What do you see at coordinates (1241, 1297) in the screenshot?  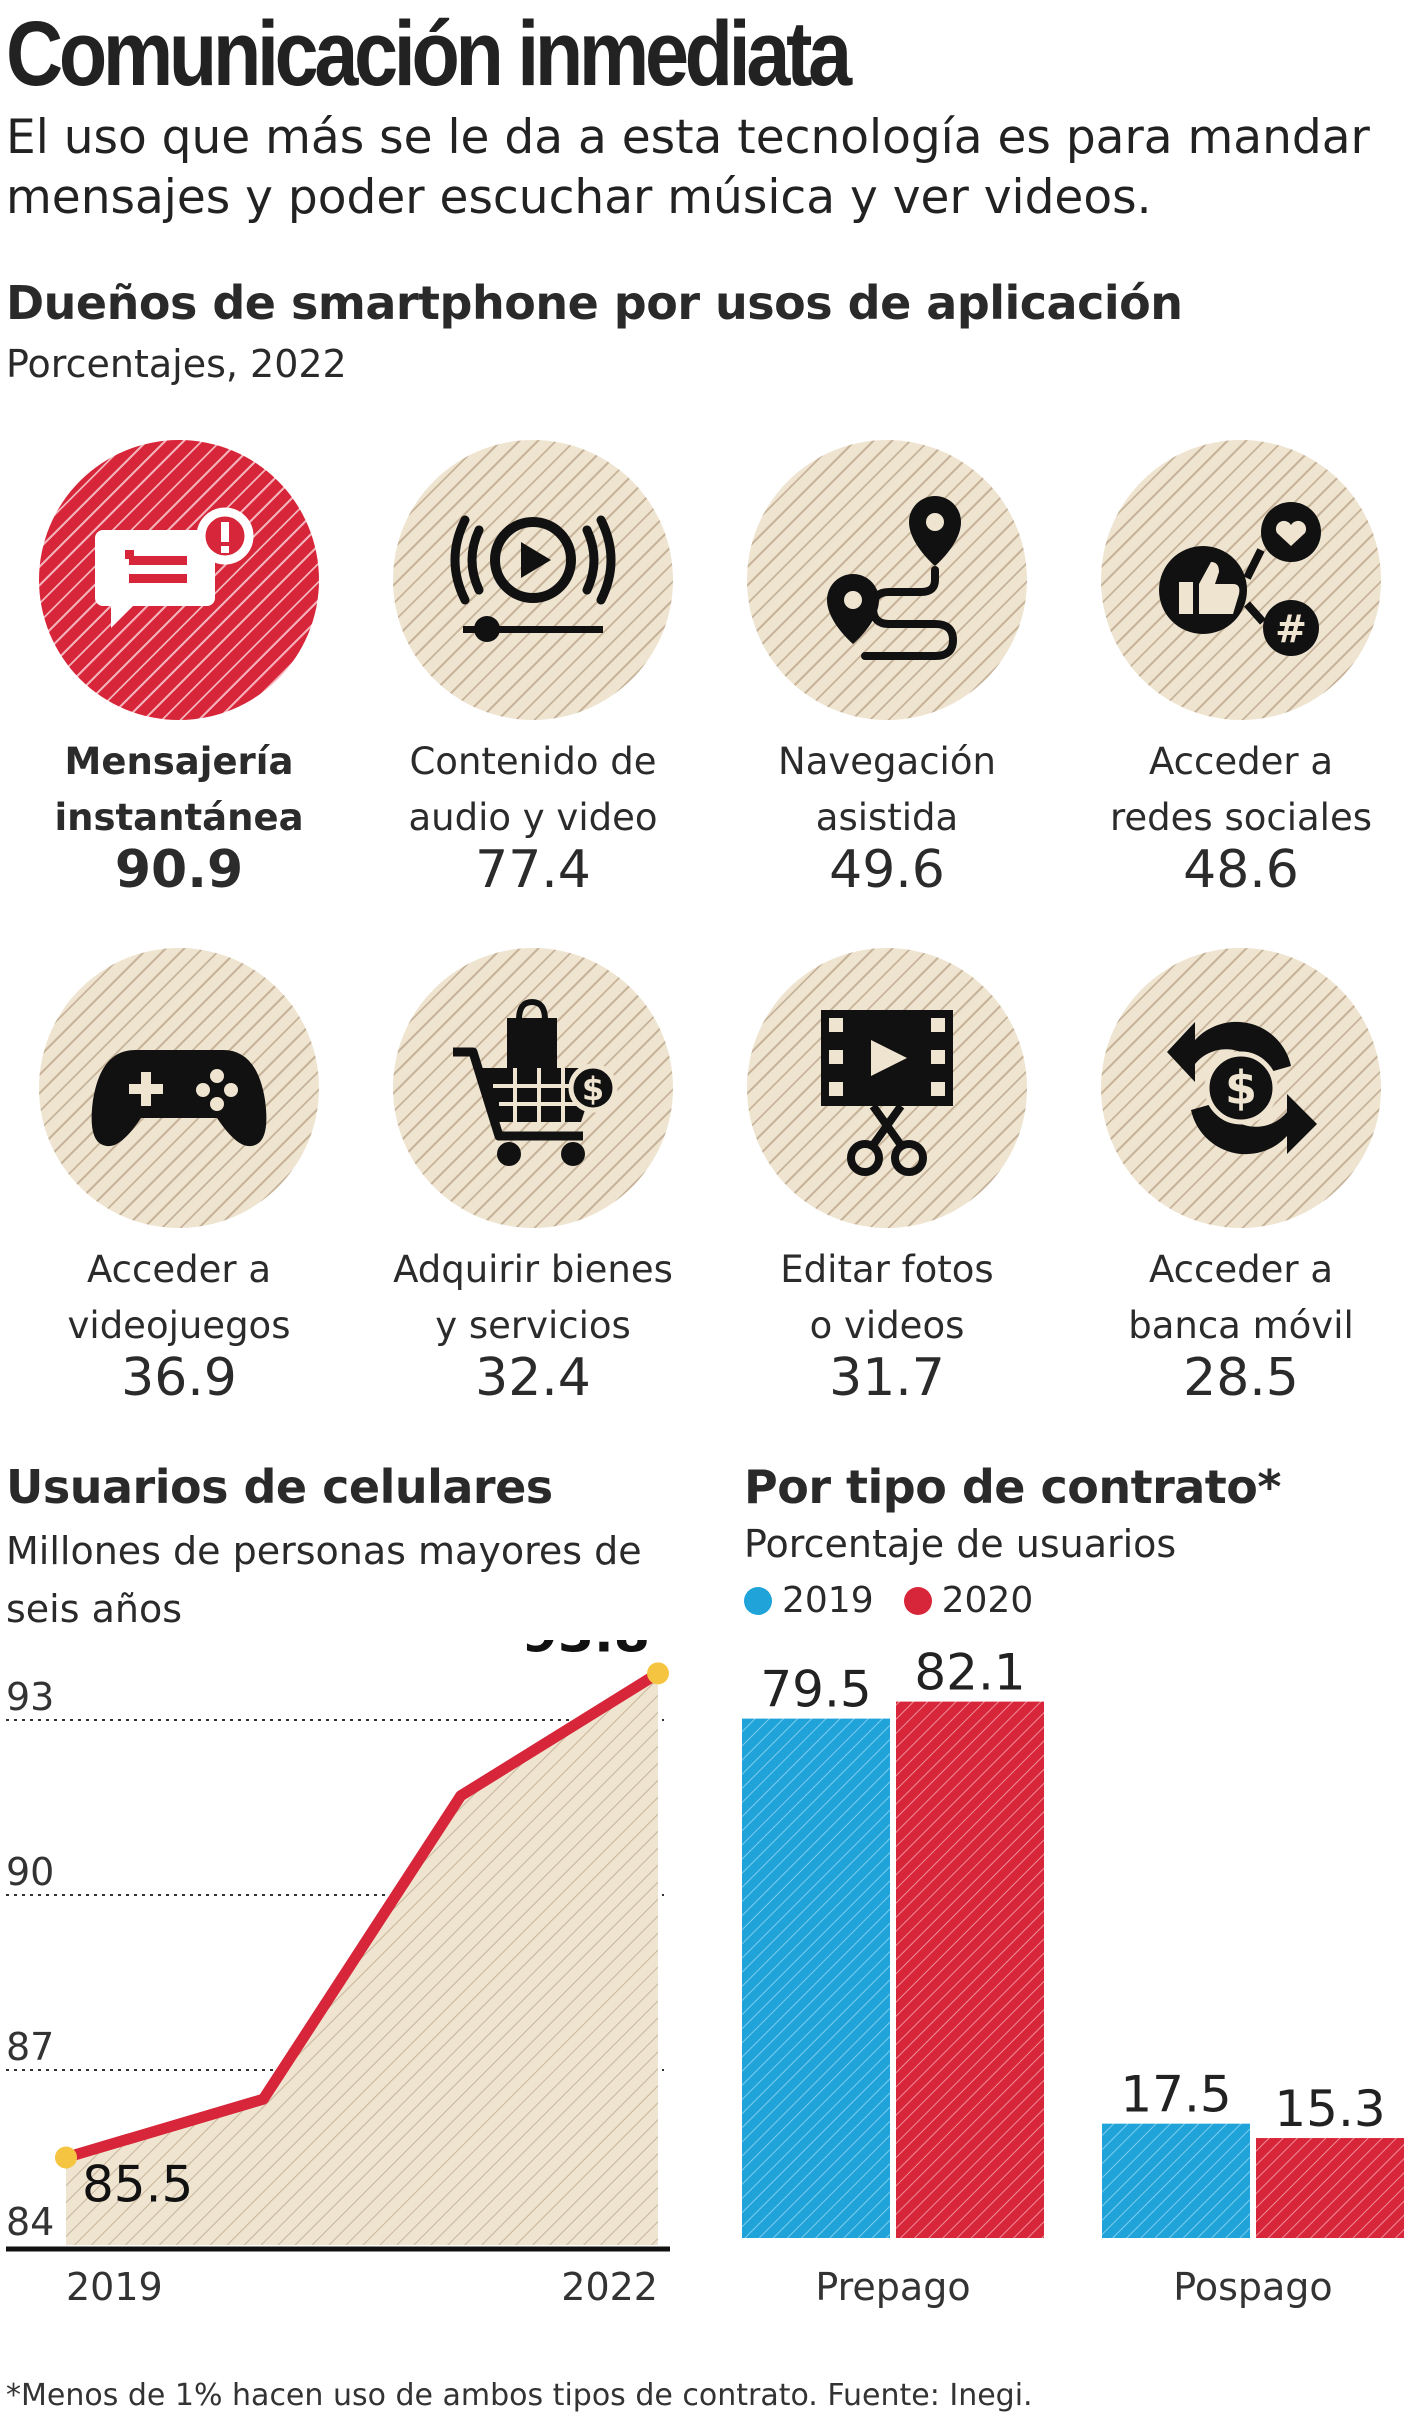 I see `app-usage-label: Acceder a banca móvil` at bounding box center [1241, 1297].